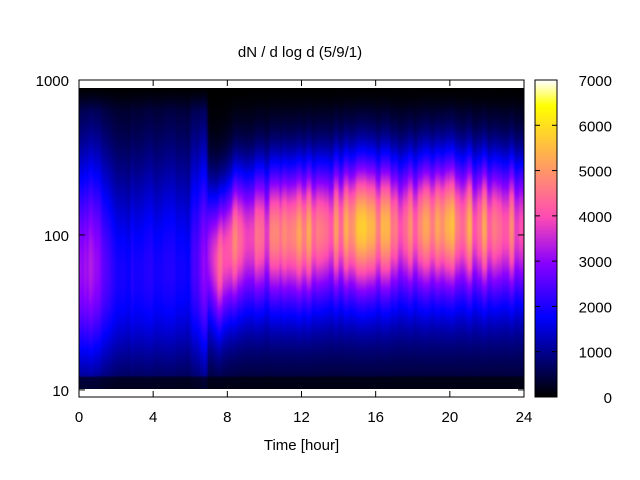 Image resolution: width=640 pixels, height=480 pixels. What do you see at coordinates (300, 52) in the screenshot?
I see `chart-title: dN / d log d (5/9/1)` at bounding box center [300, 52].